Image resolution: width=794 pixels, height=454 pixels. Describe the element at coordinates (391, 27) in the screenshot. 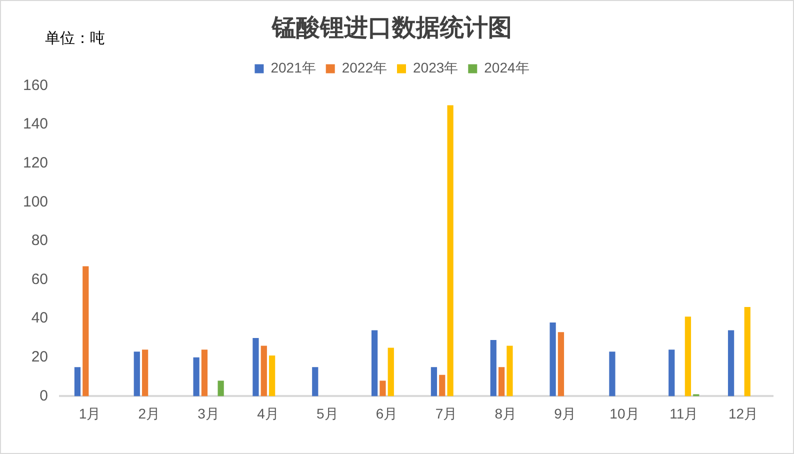

I see `chart-title: 锰酸锂进口数据统计图` at that location.